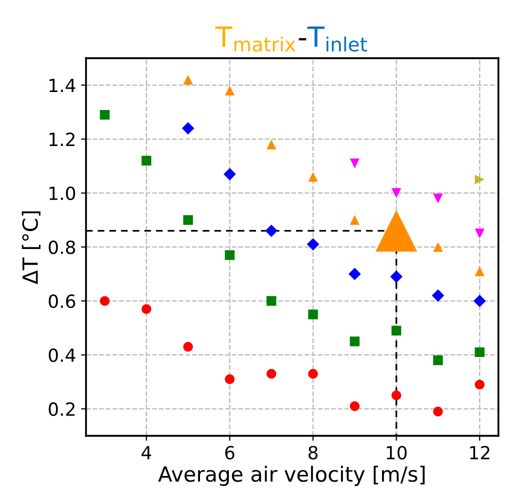 Image resolution: width=506 pixels, height=493 pixels. I want to click on y-tick-label: 1.0, so click(63, 193).